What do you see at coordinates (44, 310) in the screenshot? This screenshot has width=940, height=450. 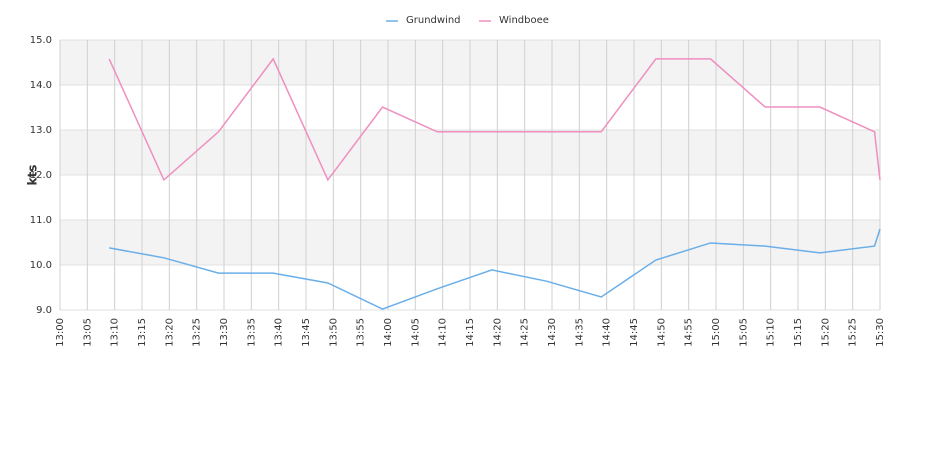 I see `y-tick-label: 9.0` at bounding box center [44, 310].